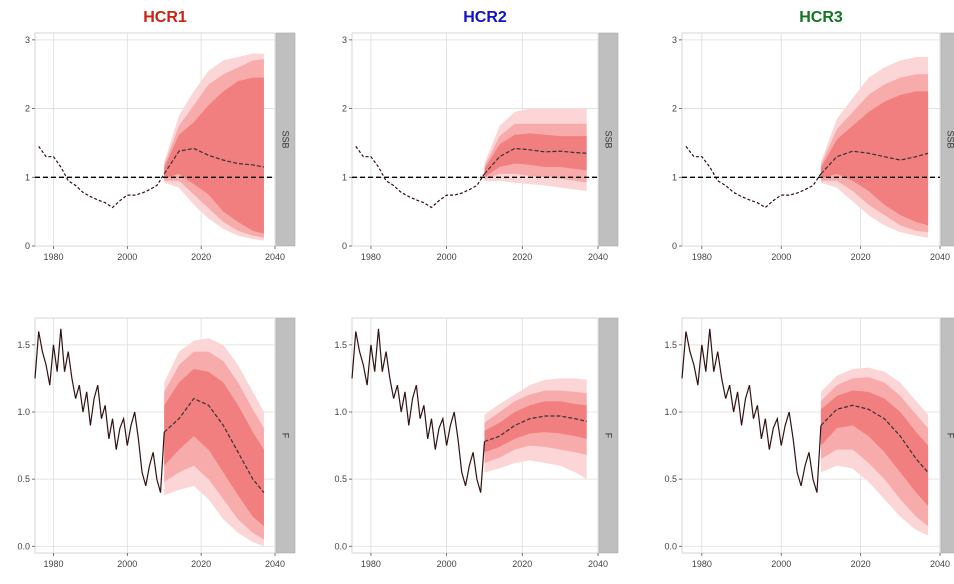 Image resolution: width=954 pixels, height=584 pixels. I want to click on column-title-hcr2: HCR2, so click(485, 17).